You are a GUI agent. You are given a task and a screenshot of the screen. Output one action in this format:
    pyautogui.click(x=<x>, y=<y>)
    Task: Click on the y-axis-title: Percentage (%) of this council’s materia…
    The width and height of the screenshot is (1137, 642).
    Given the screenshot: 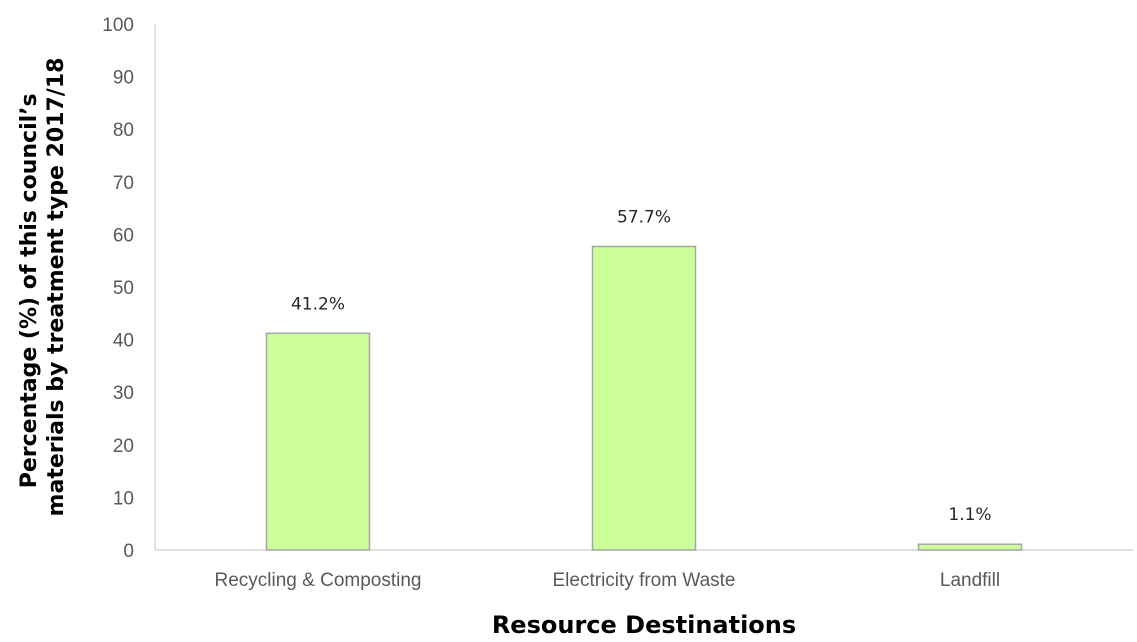 What is the action you would take?
    pyautogui.click(x=43, y=287)
    